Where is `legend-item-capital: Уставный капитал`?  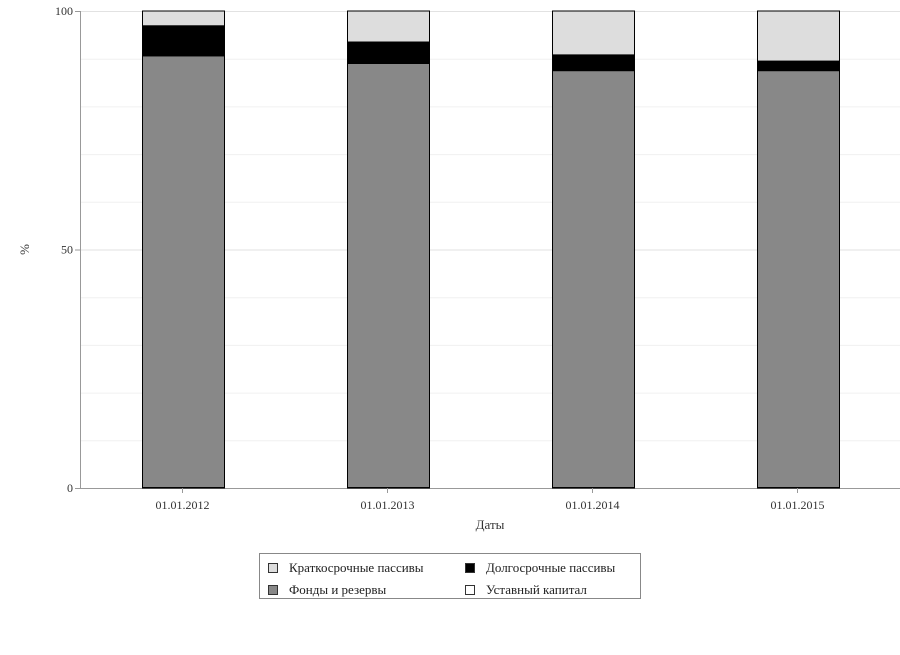
legend-item-capital: Уставный капитал is located at coordinates (526, 590).